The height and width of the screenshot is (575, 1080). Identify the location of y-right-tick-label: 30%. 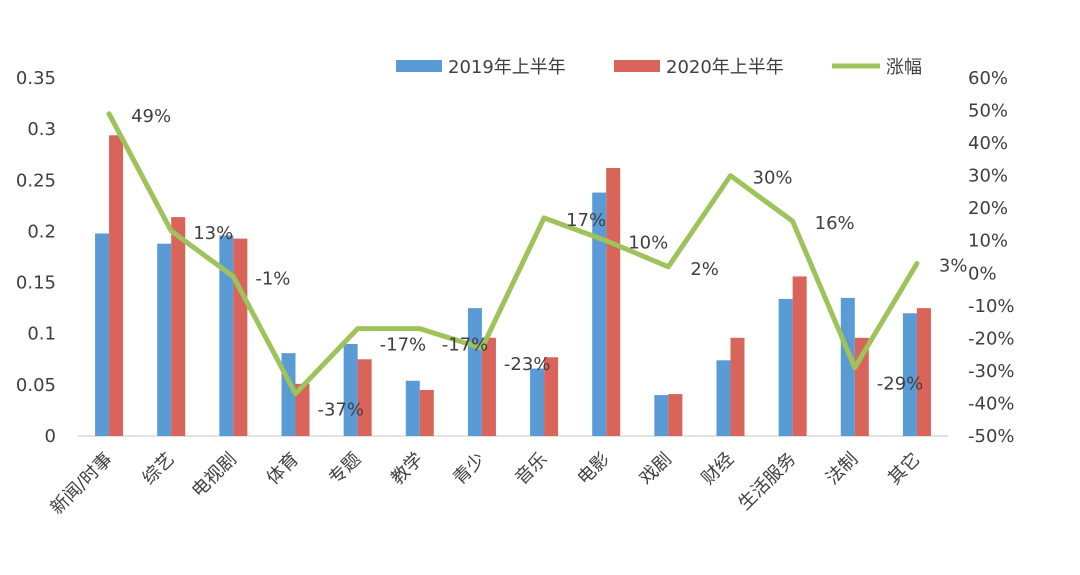
(988, 176).